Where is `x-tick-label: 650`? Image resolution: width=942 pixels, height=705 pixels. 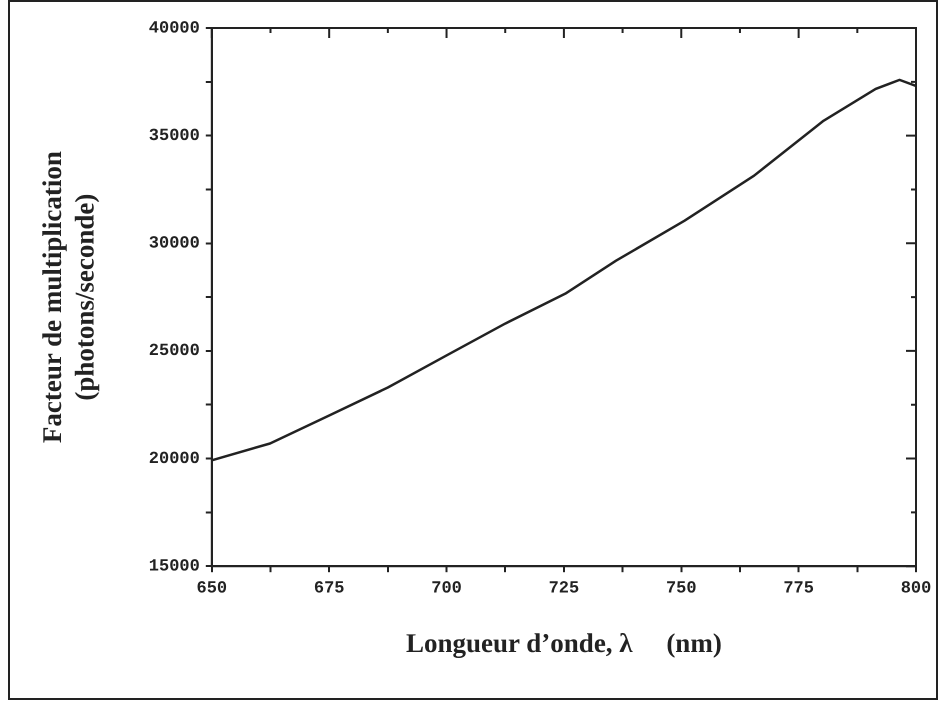
x-tick-label: 650 is located at coordinates (212, 589).